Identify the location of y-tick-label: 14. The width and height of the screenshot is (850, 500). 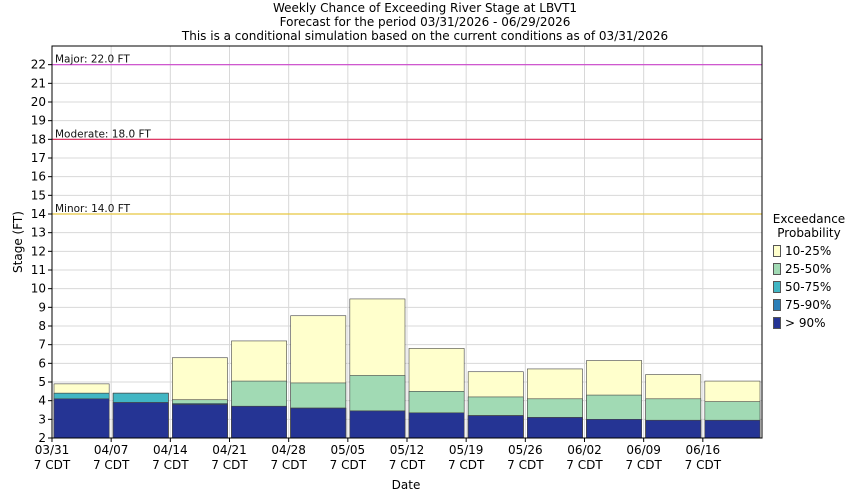
(38, 214).